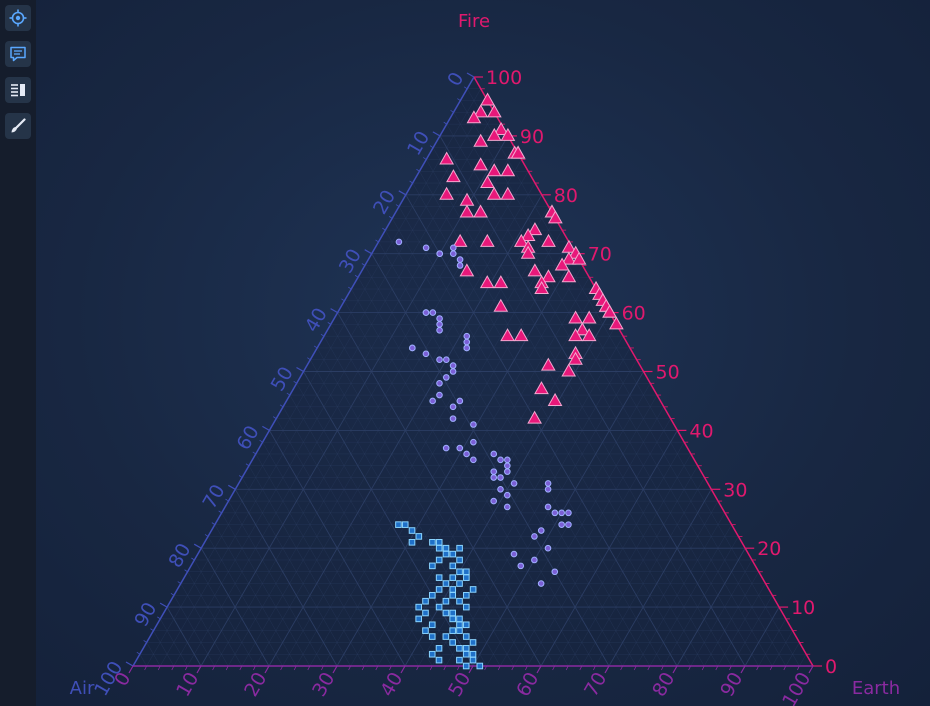  What do you see at coordinates (18, 18) in the screenshot?
I see `zoom-extents-button` at bounding box center [18, 18].